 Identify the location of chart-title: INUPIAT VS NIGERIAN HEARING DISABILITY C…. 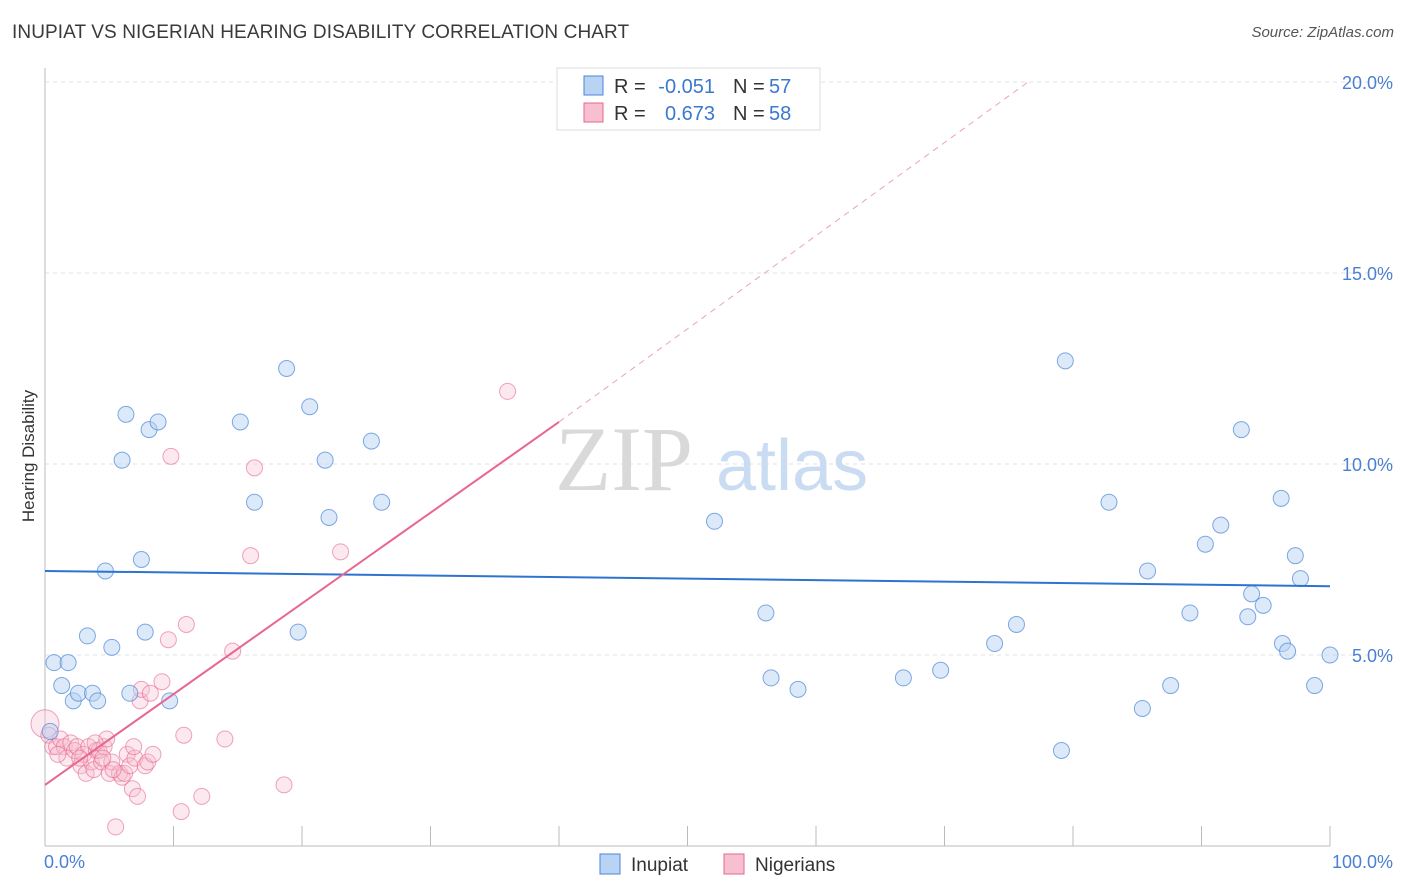
(321, 32).